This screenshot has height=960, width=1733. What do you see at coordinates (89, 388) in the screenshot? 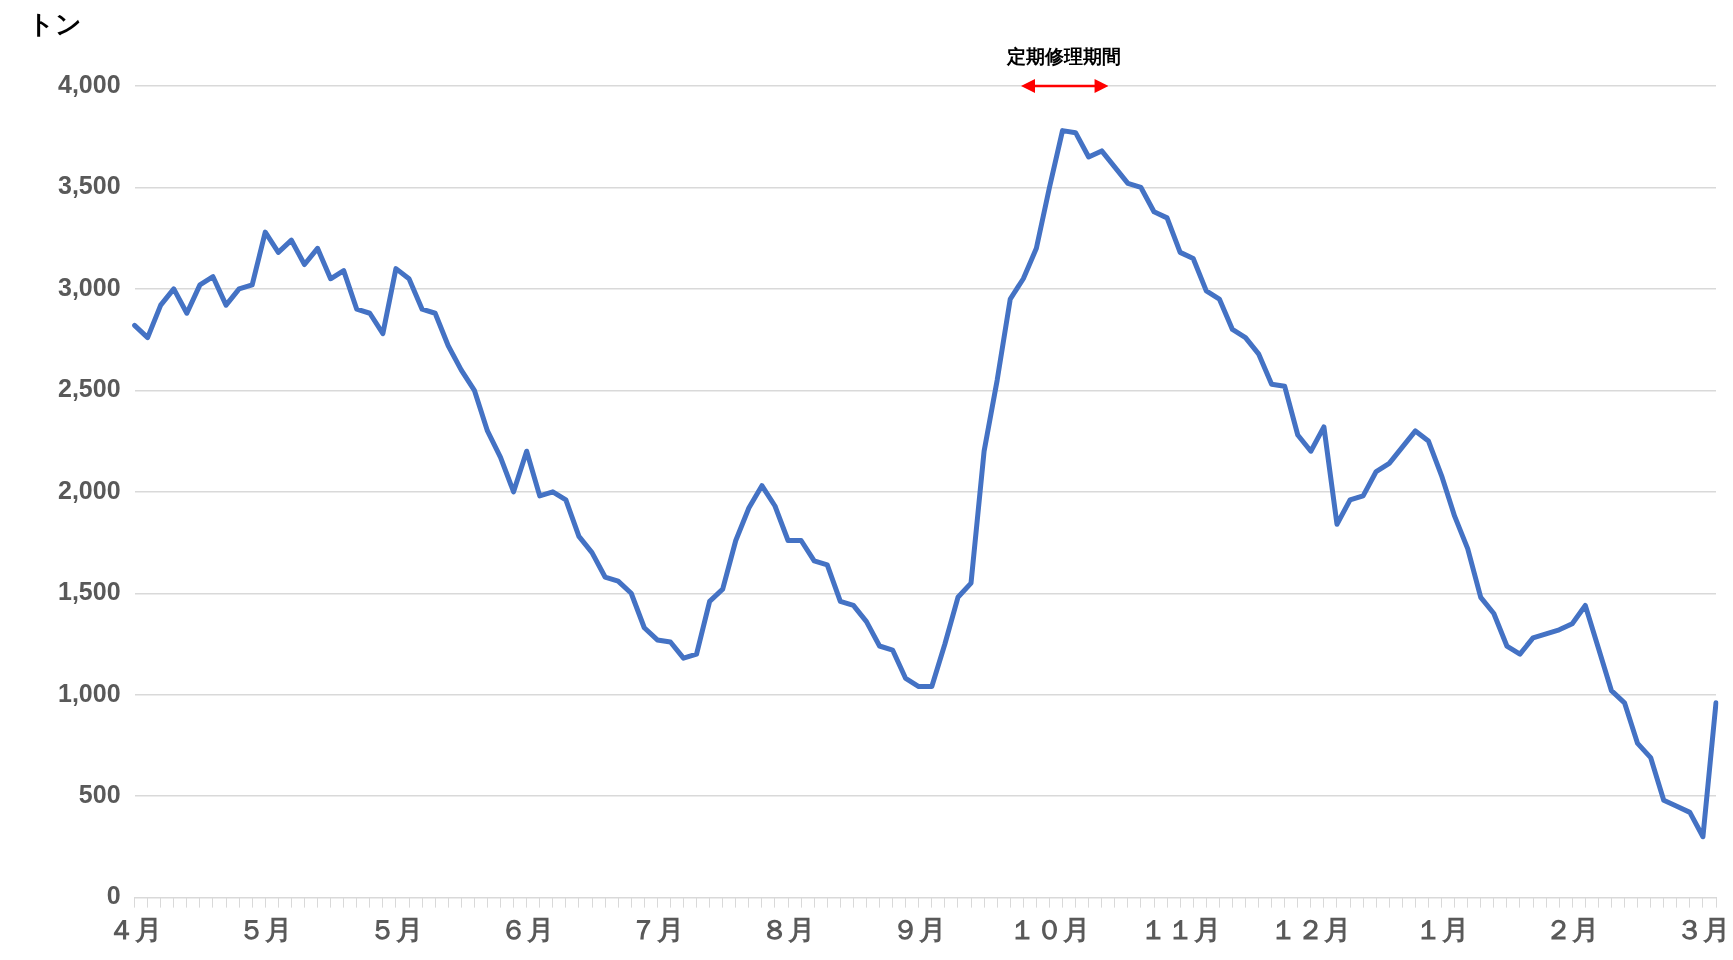
I see `y-tick-label: 2,500` at bounding box center [89, 388].